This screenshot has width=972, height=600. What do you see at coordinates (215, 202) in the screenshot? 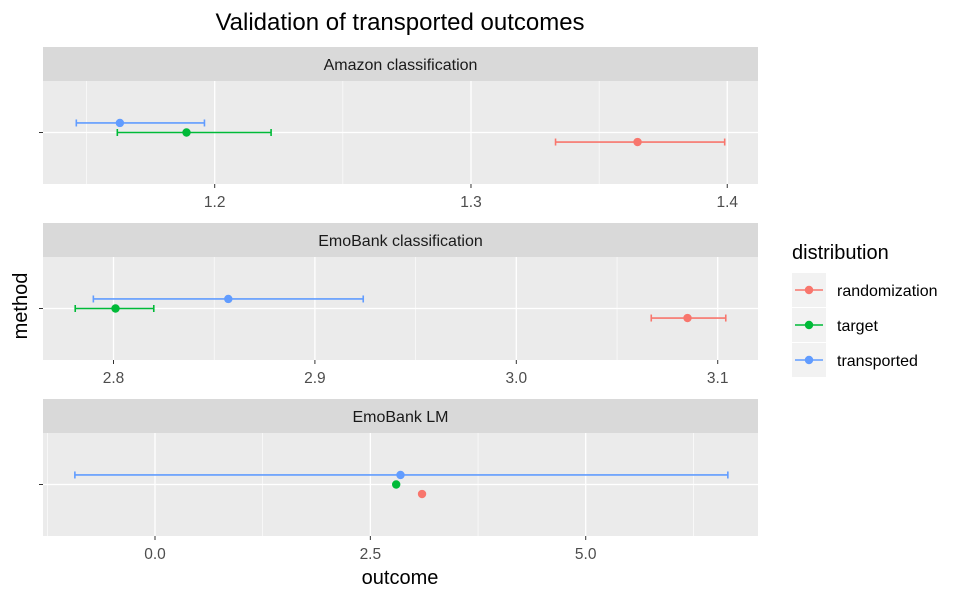
I see `x-tick-label: 1.2` at bounding box center [215, 202].